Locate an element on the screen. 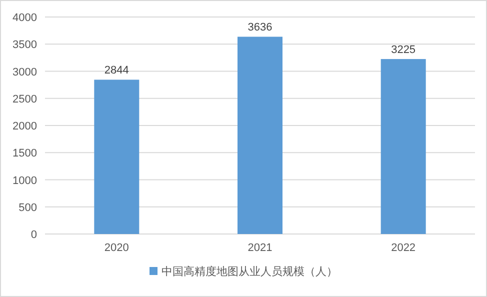 The image size is (487, 297). y-tick-label: 500 is located at coordinates (27, 208).